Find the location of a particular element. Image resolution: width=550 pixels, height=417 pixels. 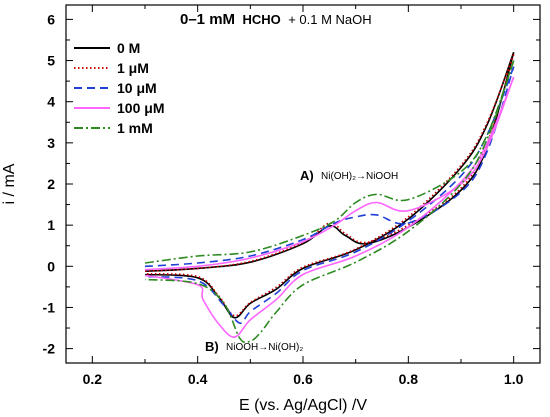

x-tick-label: 1.0 is located at coordinates (514, 379).